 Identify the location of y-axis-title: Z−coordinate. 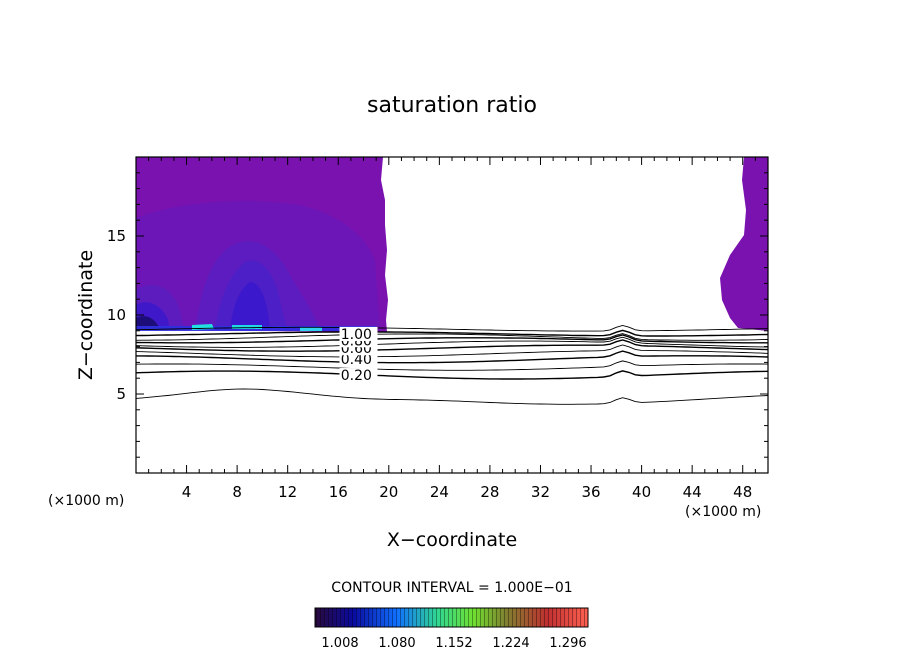
(86, 315).